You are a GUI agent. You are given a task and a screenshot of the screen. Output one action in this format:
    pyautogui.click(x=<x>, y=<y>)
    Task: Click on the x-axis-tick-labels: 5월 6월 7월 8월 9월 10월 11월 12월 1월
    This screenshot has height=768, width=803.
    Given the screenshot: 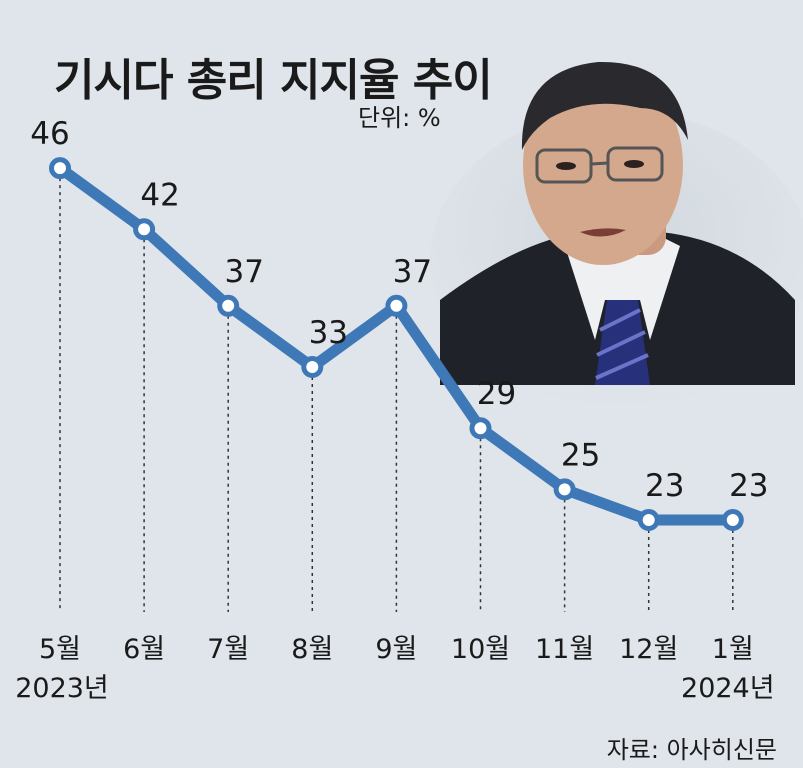 What is the action you would take?
    pyautogui.click(x=396, y=649)
    